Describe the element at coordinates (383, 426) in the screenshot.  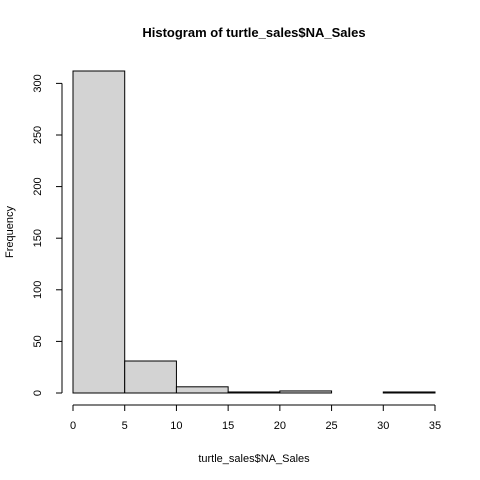
I see `x-tick-label: 30` at that location.